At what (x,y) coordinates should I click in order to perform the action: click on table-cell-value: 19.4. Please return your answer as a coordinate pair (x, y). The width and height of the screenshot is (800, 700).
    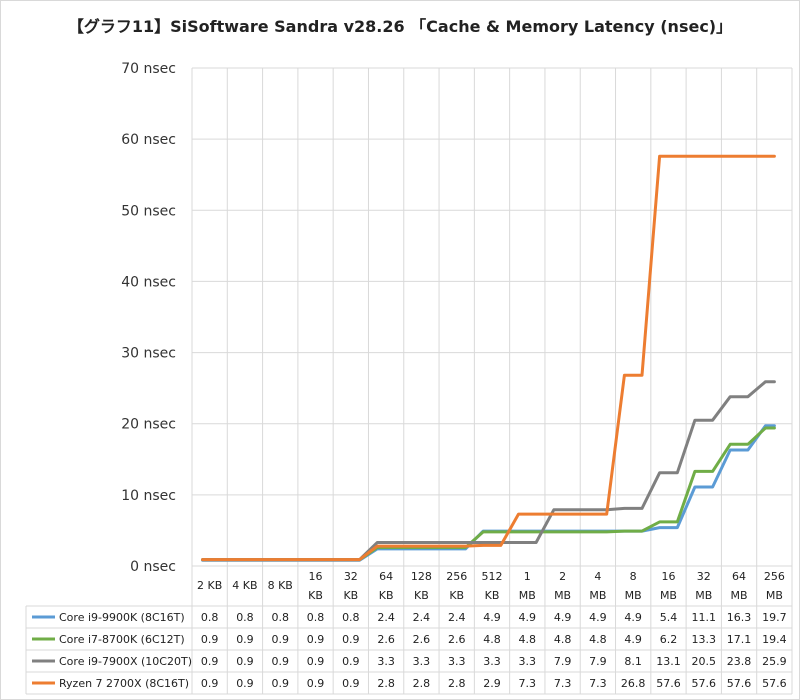
    Looking at the image, I should click on (774, 639).